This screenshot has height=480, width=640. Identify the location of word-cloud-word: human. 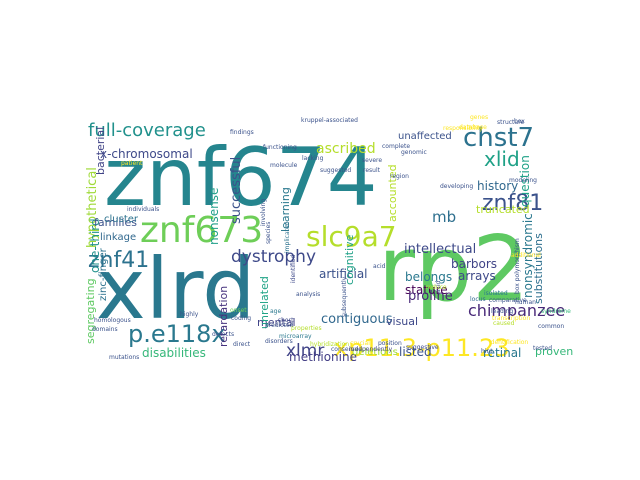
(525, 302).